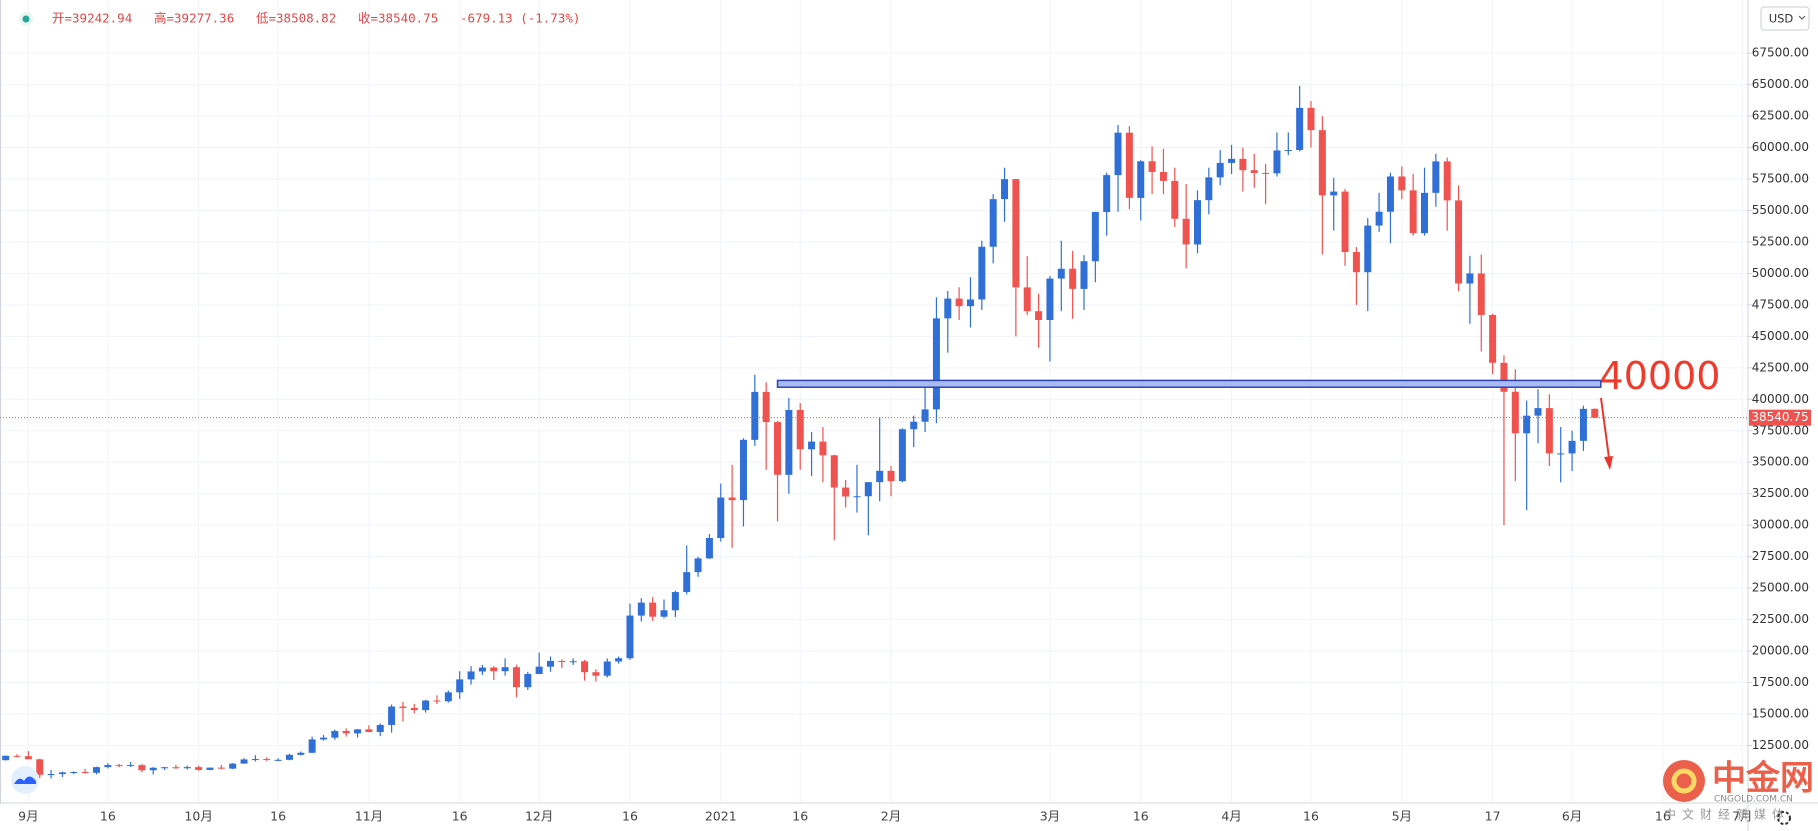 This screenshot has width=1818, height=831. Describe the element at coordinates (1605, 428) in the screenshot. I see `annotation-arrow` at that location.